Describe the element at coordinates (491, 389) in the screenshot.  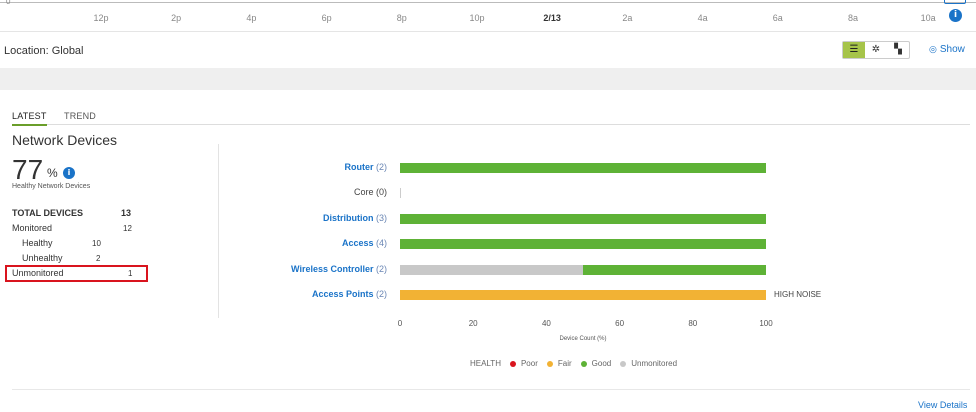
I see `footer-divider` at that location.